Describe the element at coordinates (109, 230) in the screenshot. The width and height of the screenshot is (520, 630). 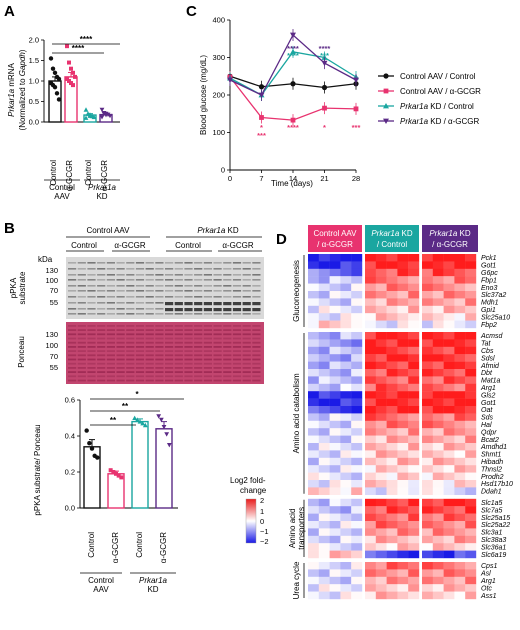
I see `panel-b-header-left: Control AAV` at that location.